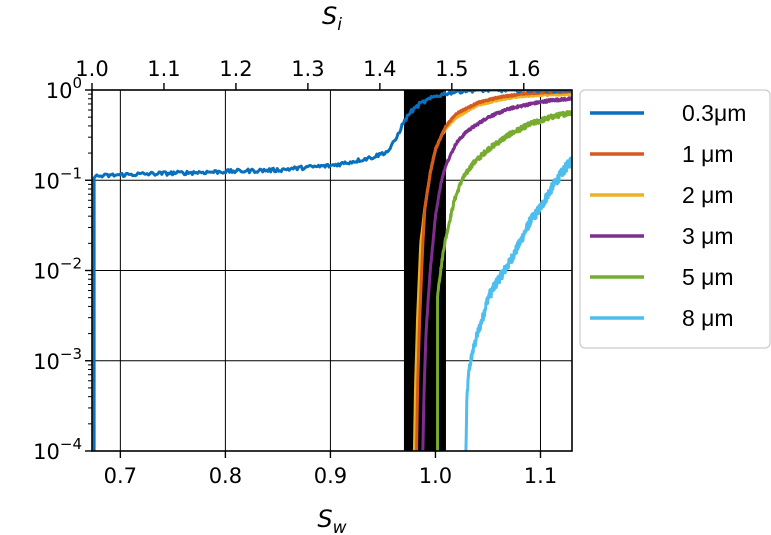 The image size is (771, 535). I want to click on x2-tick-label: 1.3, so click(307, 69).